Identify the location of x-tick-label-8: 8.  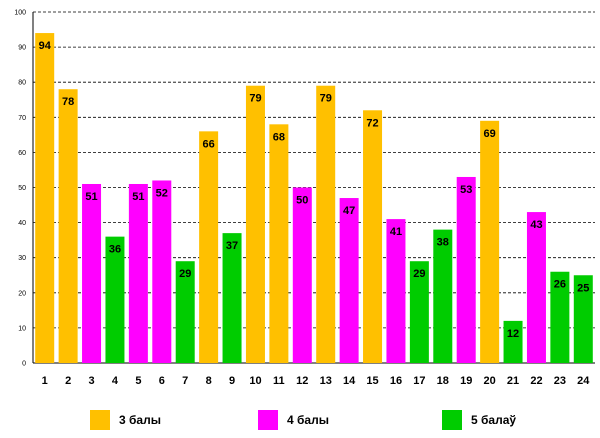
(209, 381).